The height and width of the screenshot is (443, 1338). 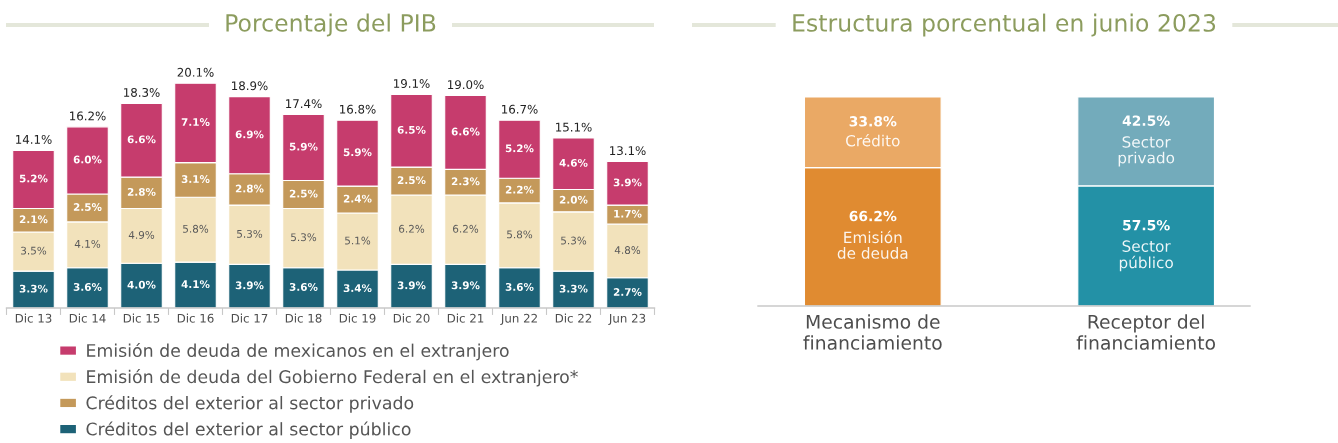 What do you see at coordinates (1004, 25) in the screenshot?
I see `chart-title: Estructura porcentual en junio 2023` at bounding box center [1004, 25].